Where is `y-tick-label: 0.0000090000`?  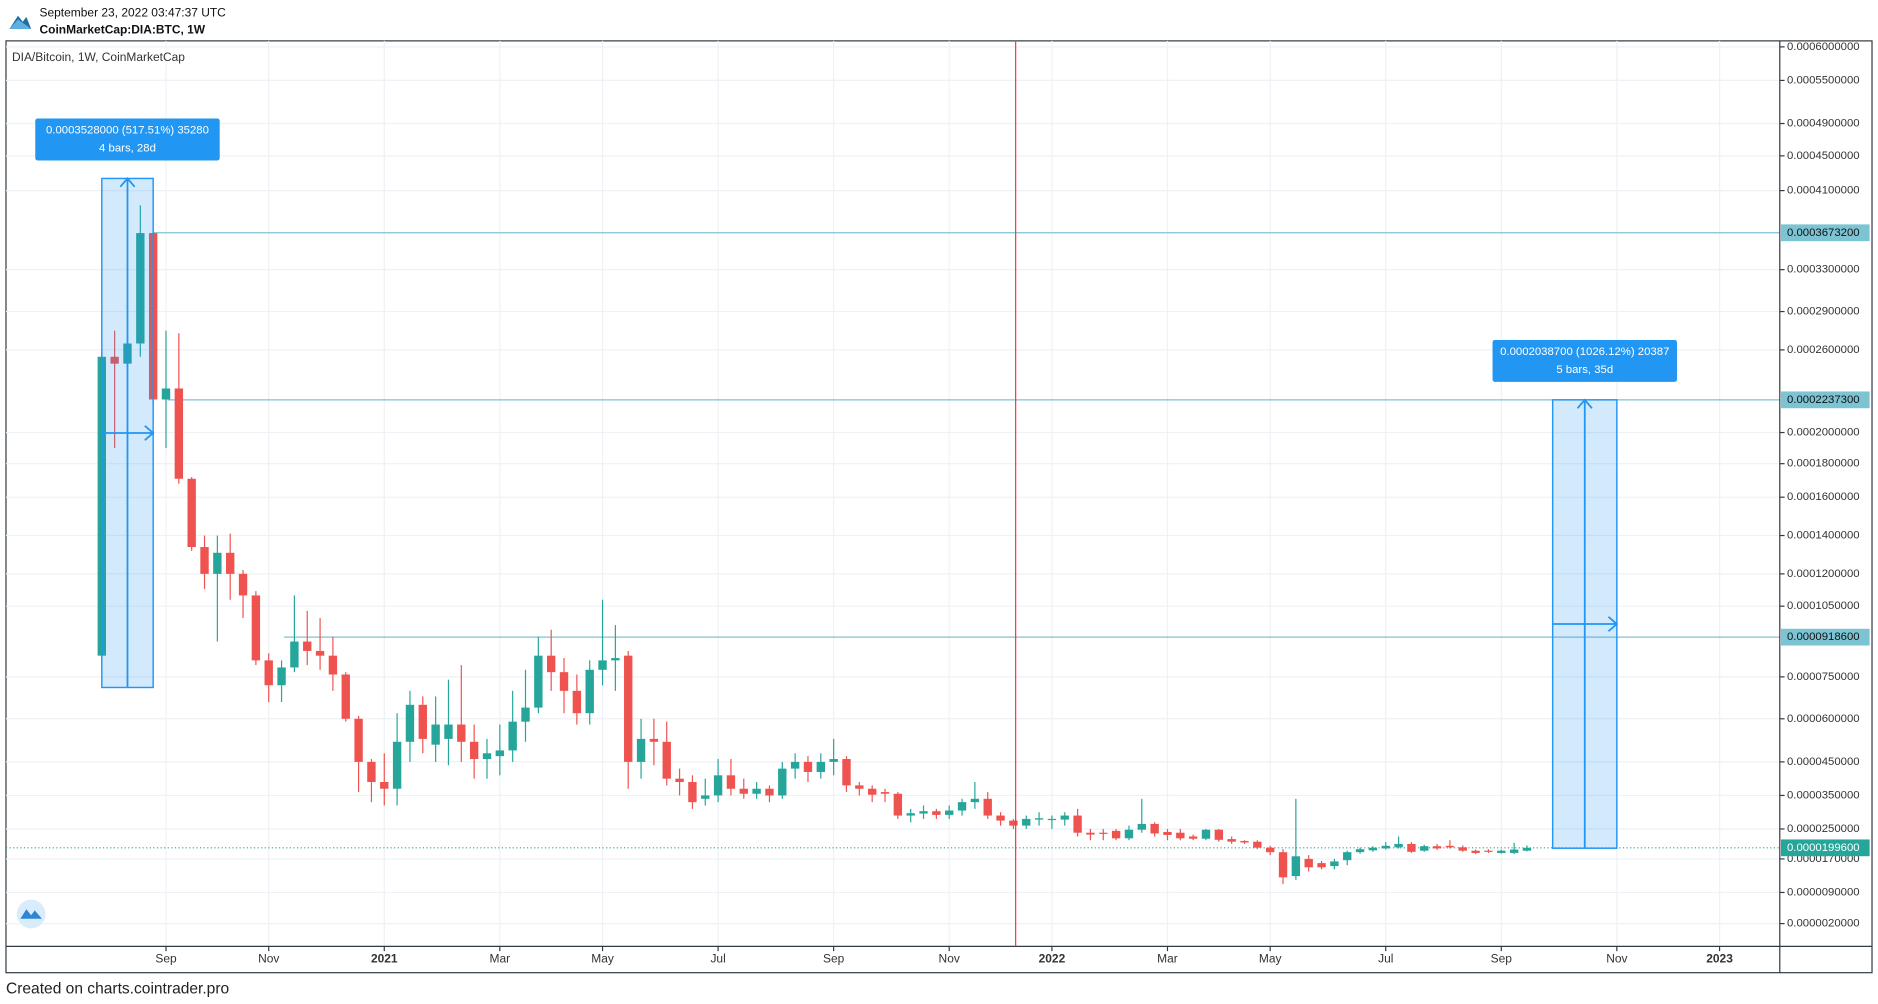
y-tick-label: 0.0000090000 is located at coordinates (1823, 892).